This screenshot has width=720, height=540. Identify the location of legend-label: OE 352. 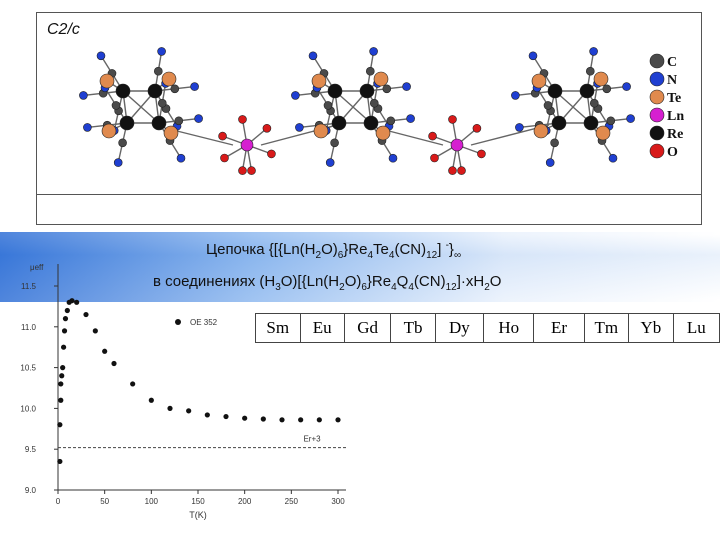
(204, 322).